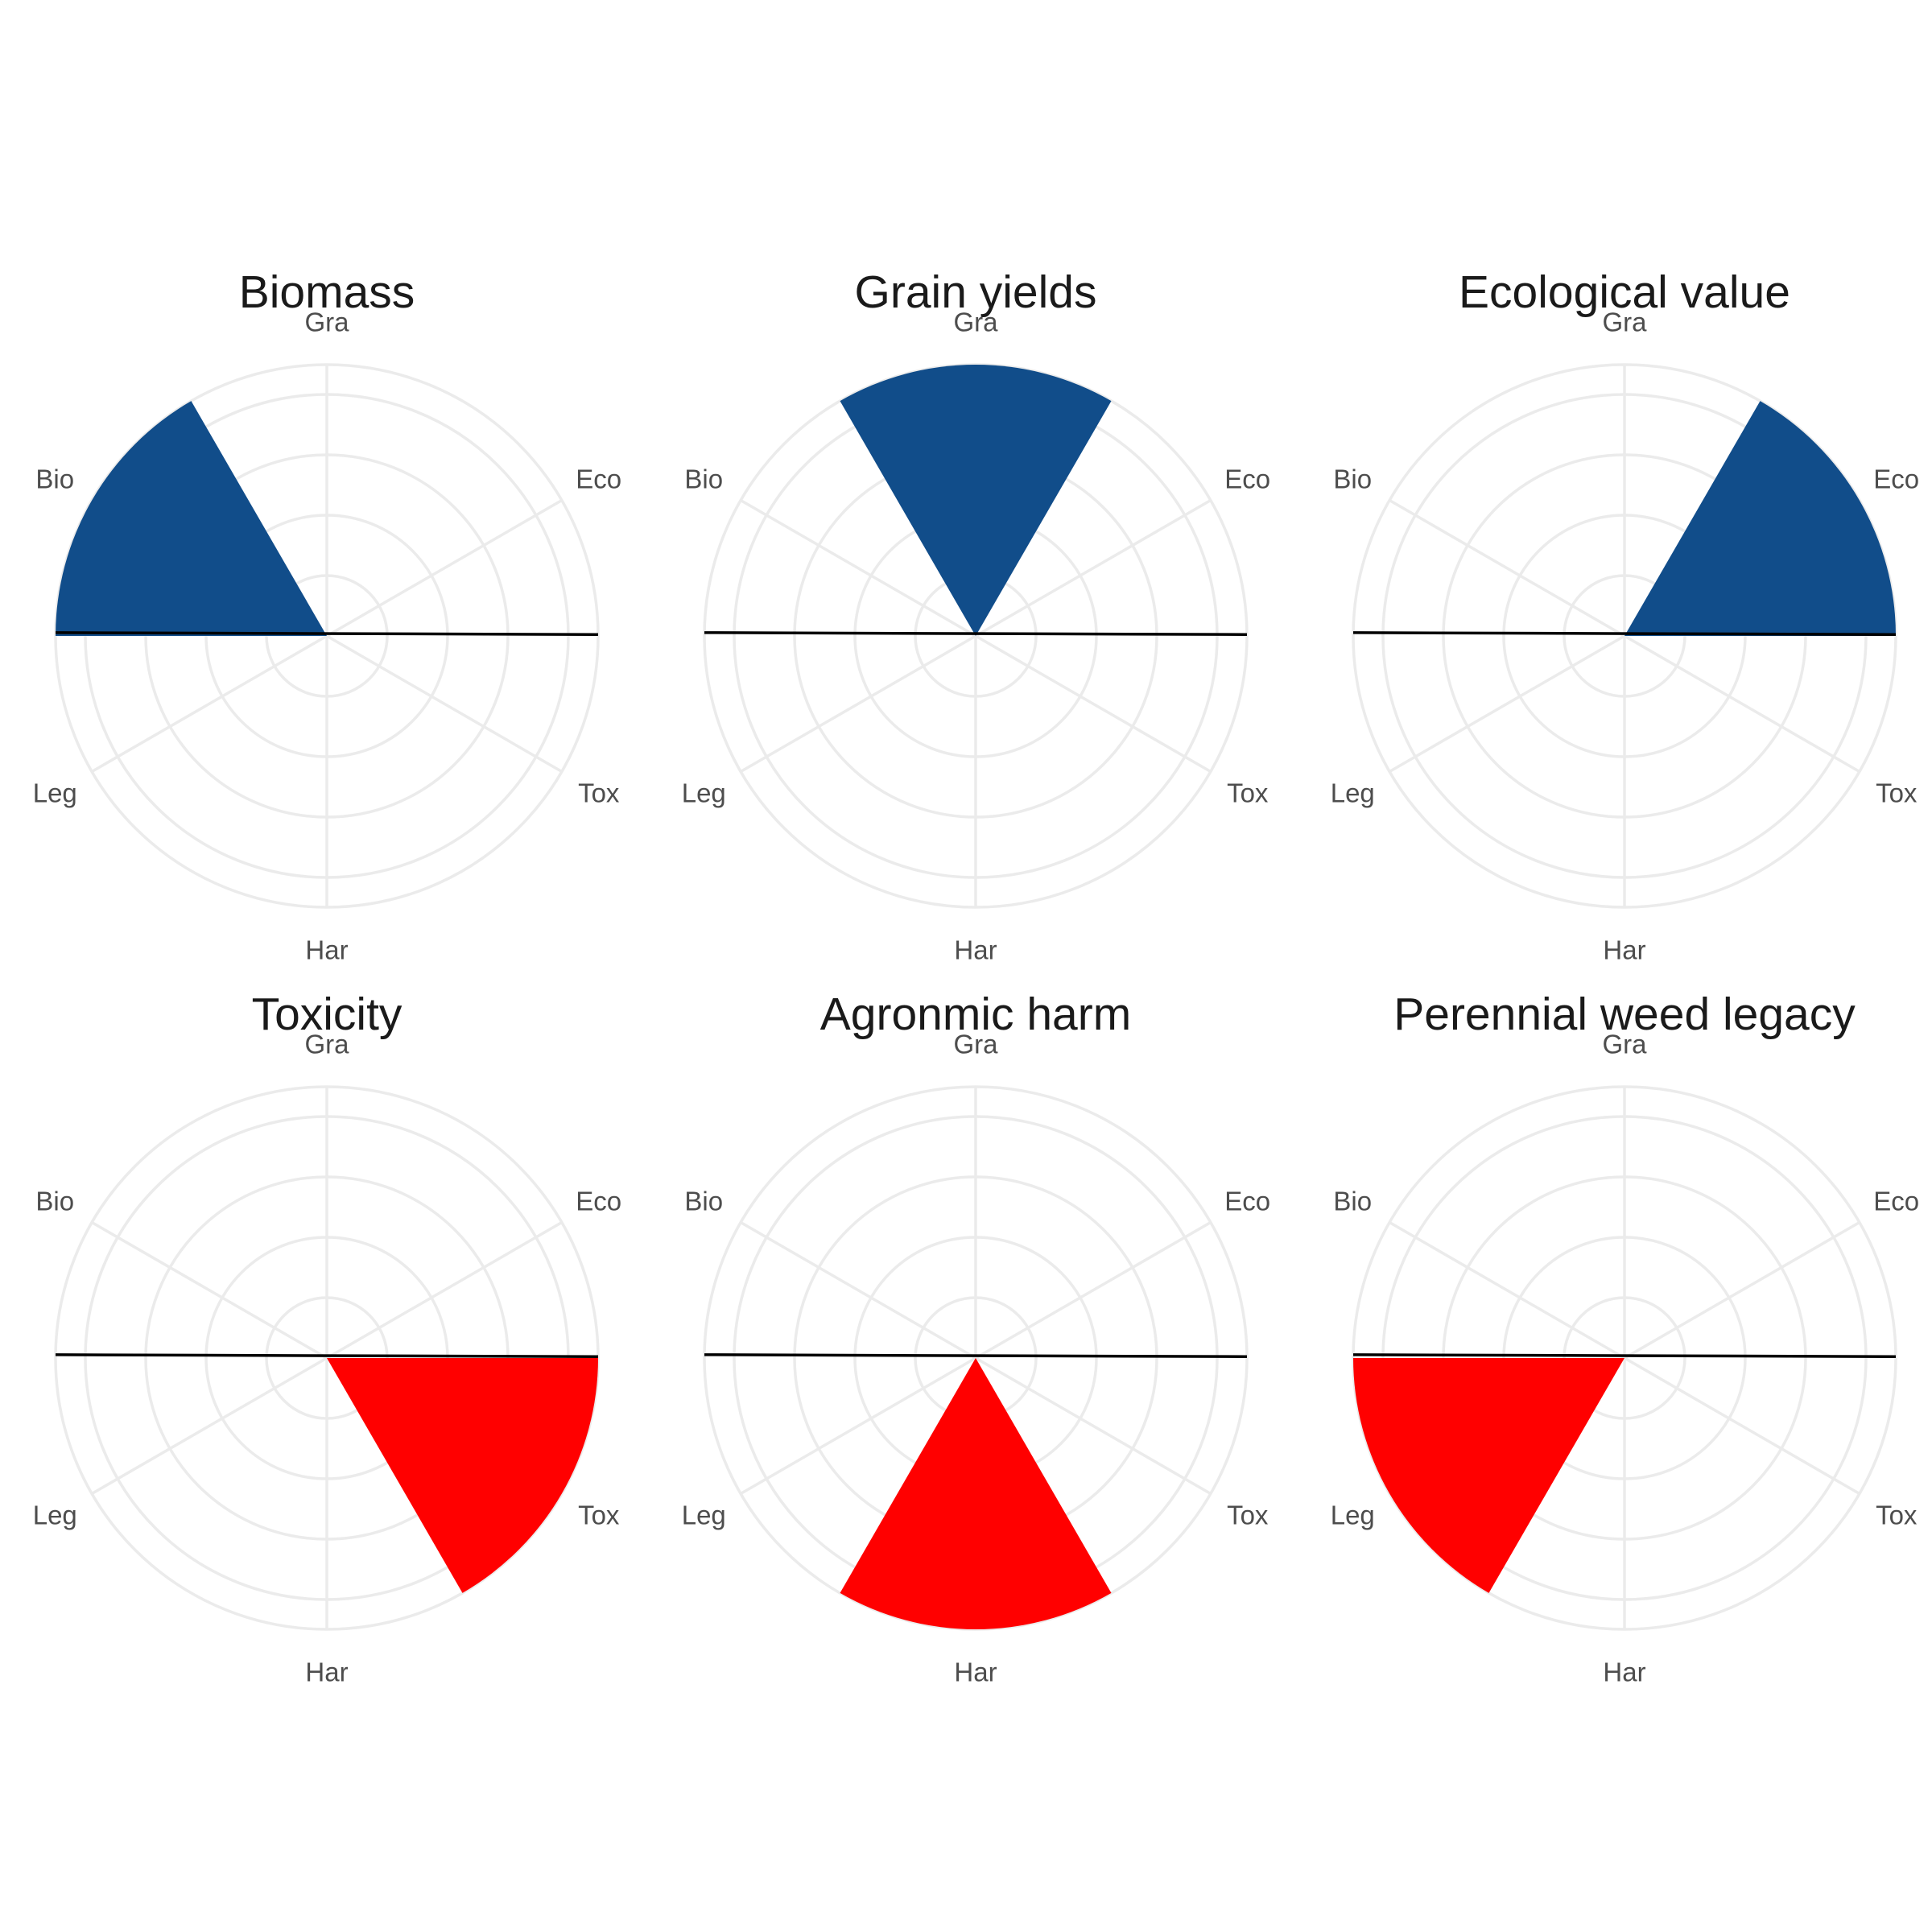 The height and width of the screenshot is (1932, 1932). Describe the element at coordinates (1760, 518) in the screenshot. I see `wedge-eco` at that location.